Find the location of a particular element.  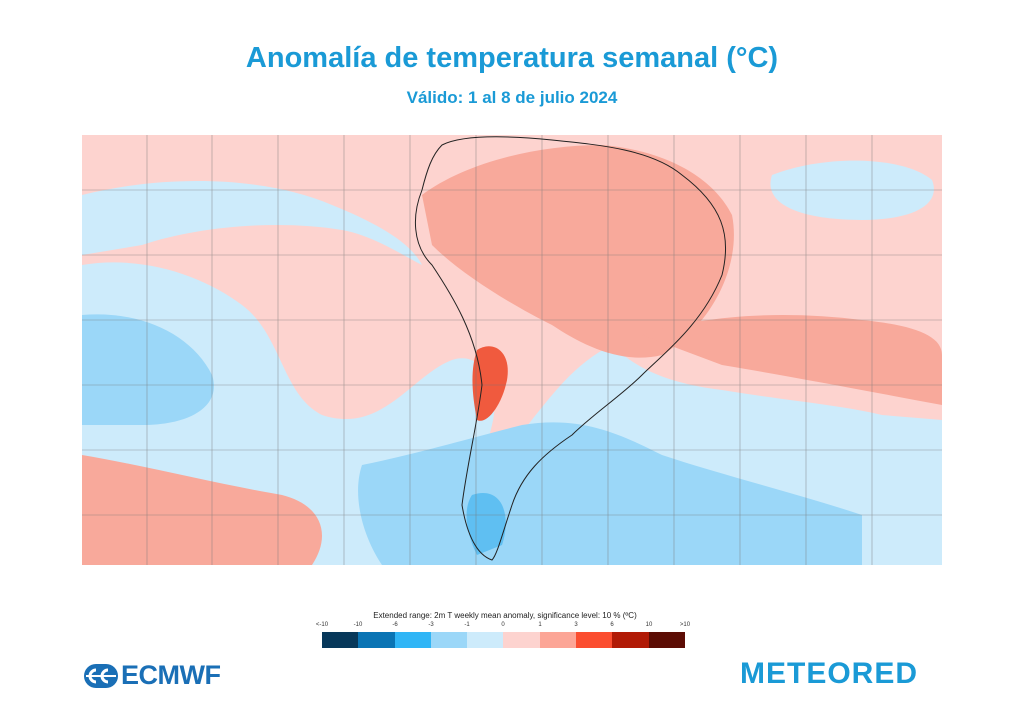

warm-region-atlantic is located at coordinates (792, 360).